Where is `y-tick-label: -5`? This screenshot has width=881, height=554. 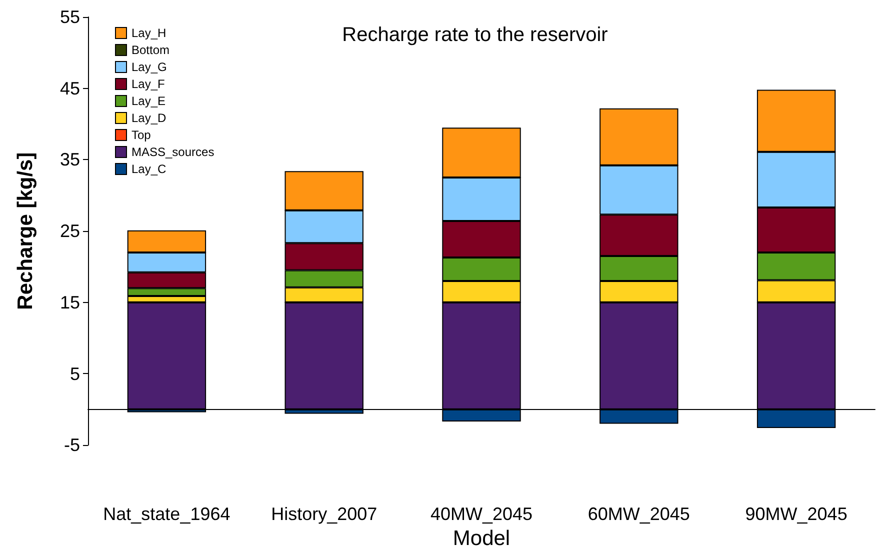
y-tick-label: -5 is located at coordinates (72, 445).